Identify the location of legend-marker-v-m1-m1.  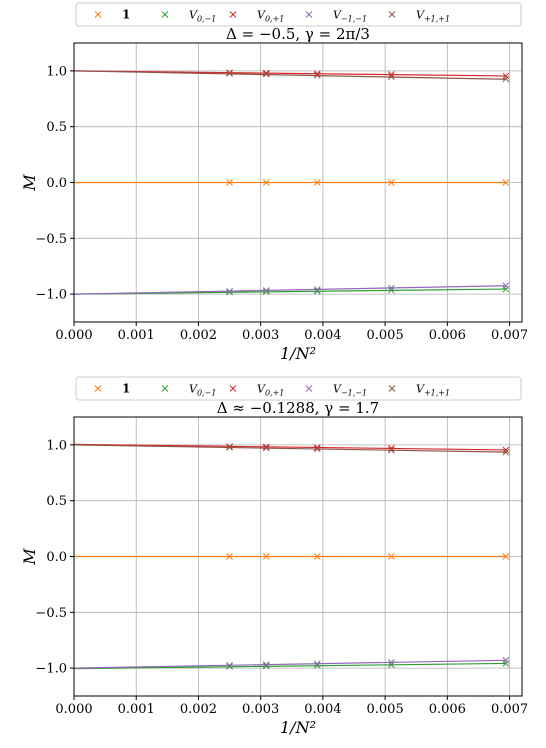
(309, 14).